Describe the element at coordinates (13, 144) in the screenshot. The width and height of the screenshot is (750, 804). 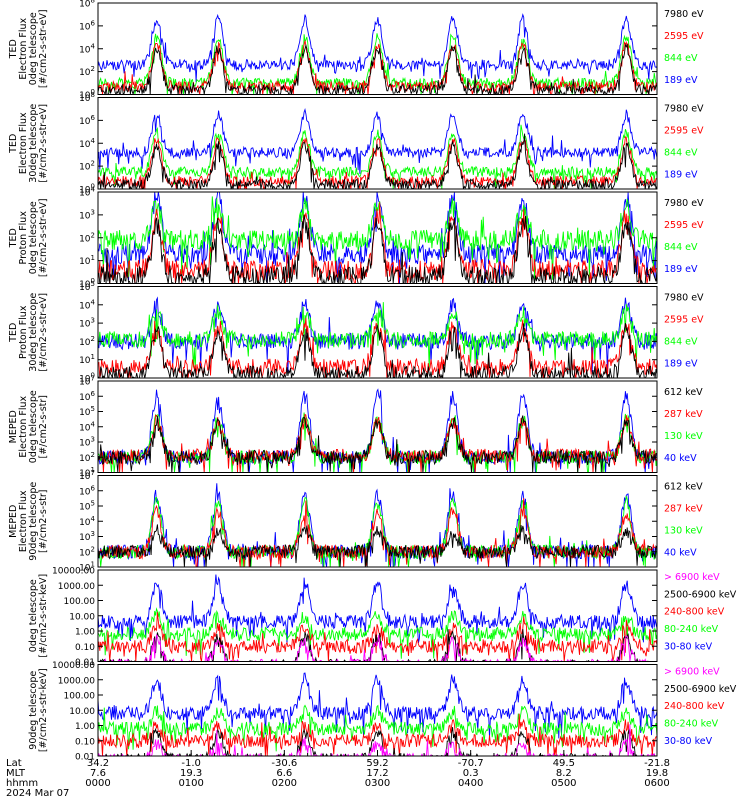
I see `panel-2-ylabel-line-1: TED` at that location.